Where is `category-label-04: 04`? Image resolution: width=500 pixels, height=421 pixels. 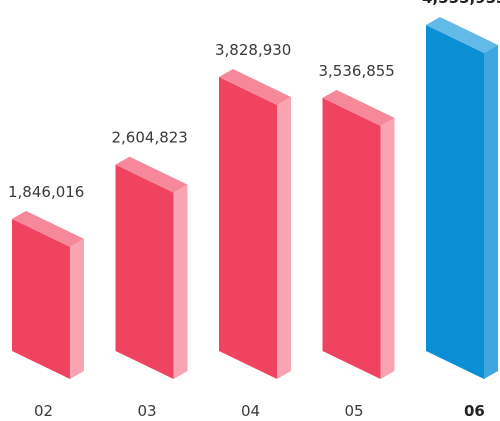
category-label-04: 04 is located at coordinates (250, 411).